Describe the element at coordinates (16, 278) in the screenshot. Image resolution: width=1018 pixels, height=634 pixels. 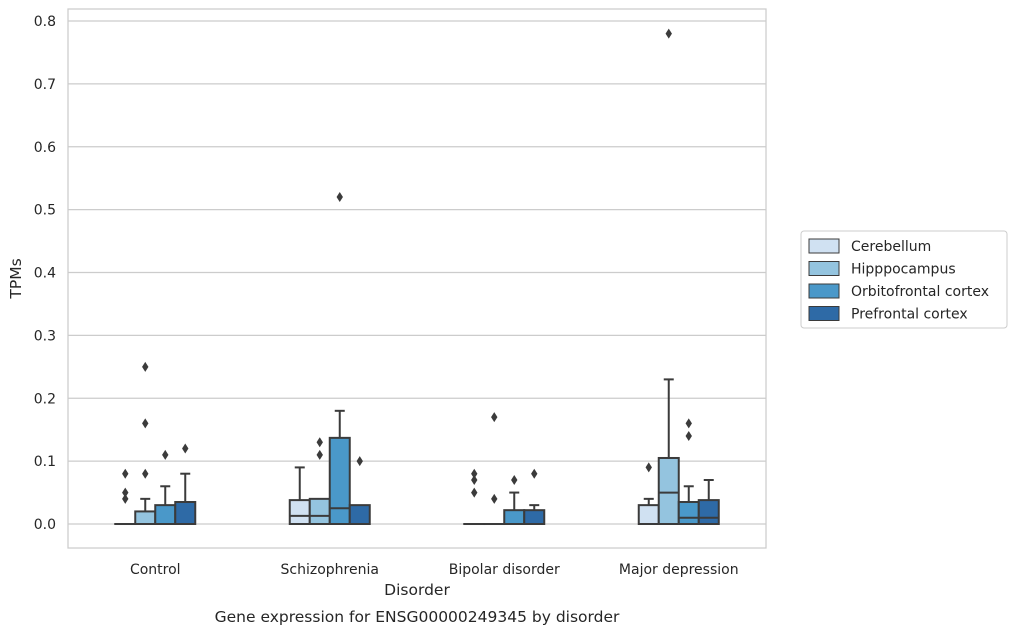
I see `y-axis-label: TPMs` at that location.